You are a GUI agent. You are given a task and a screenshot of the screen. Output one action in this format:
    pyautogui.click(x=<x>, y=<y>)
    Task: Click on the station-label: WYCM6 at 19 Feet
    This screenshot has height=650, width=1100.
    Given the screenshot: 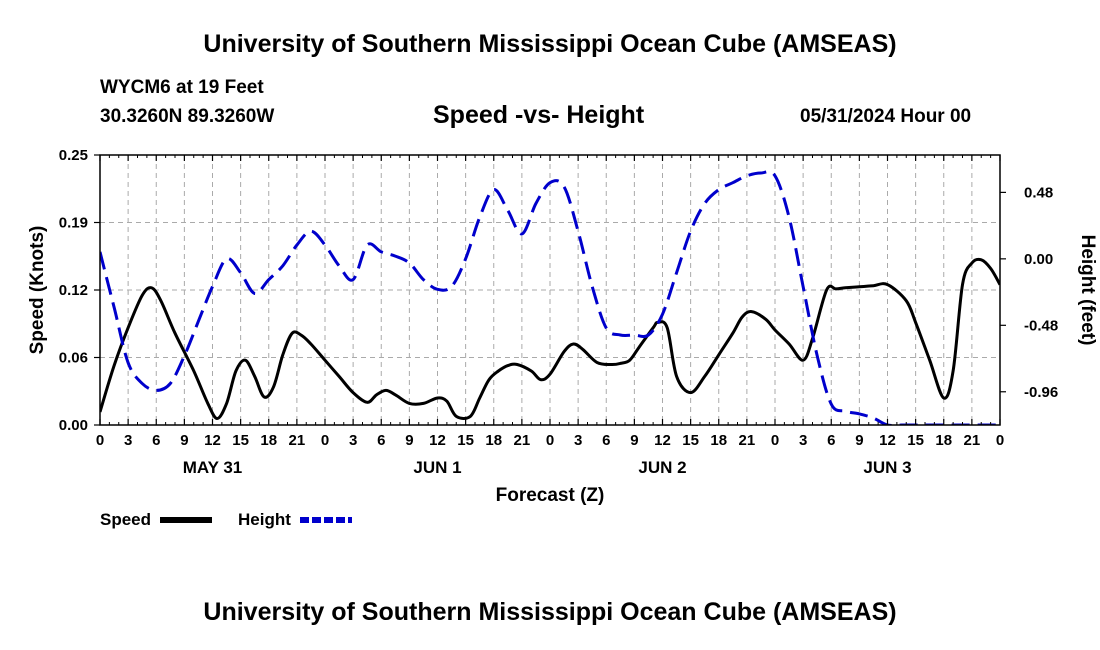 What is the action you would take?
    pyautogui.click(x=182, y=87)
    